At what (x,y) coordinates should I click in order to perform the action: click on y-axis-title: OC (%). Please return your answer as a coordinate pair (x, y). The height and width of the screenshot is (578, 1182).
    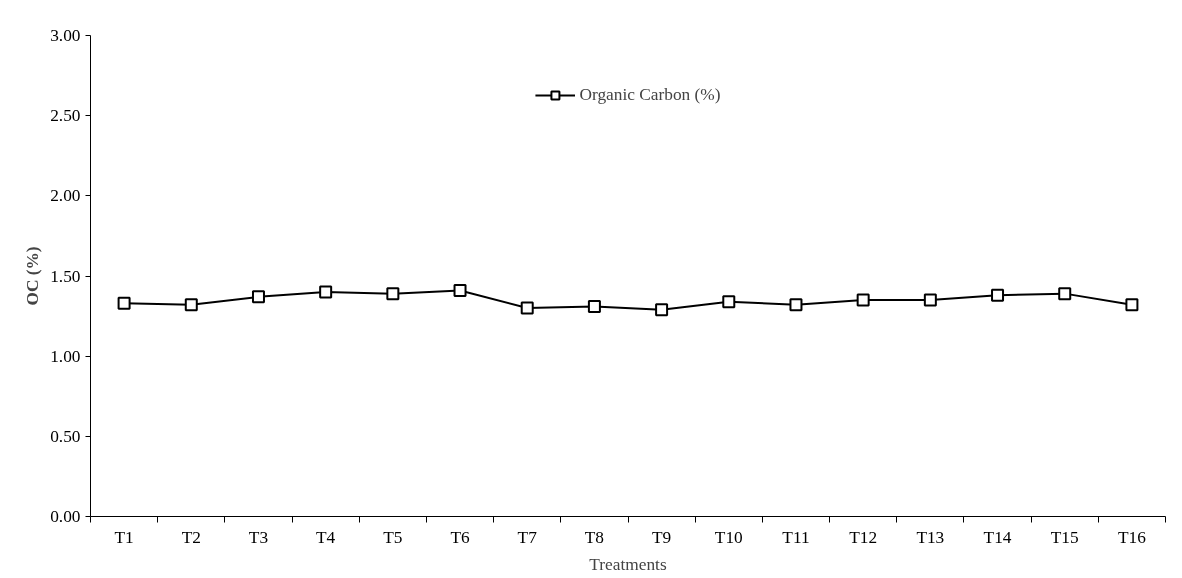
    Looking at the image, I should click on (33, 276).